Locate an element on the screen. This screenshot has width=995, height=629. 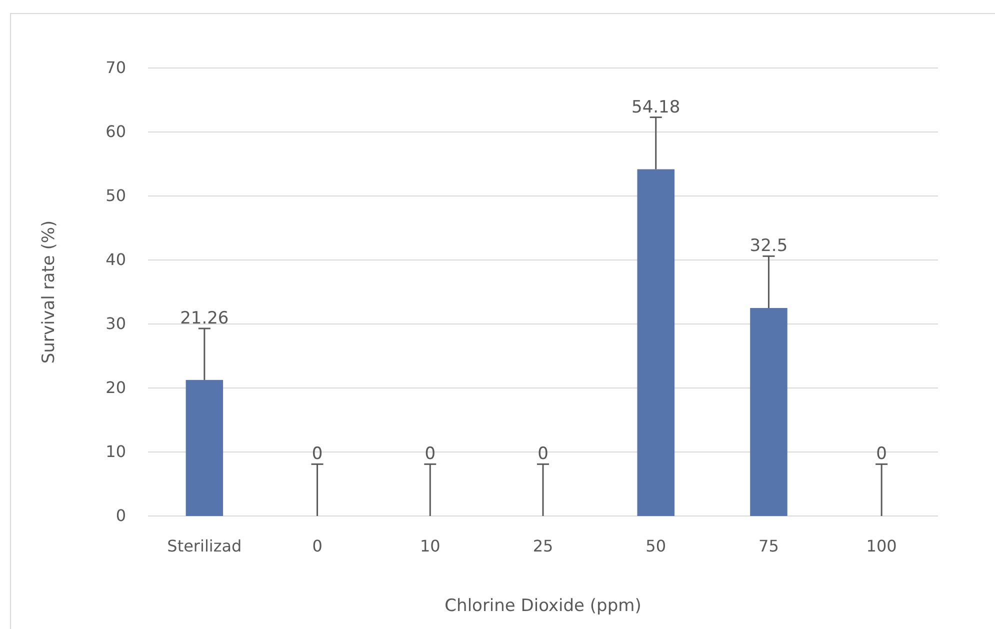
y-tick-label: 70 is located at coordinates (116, 68).